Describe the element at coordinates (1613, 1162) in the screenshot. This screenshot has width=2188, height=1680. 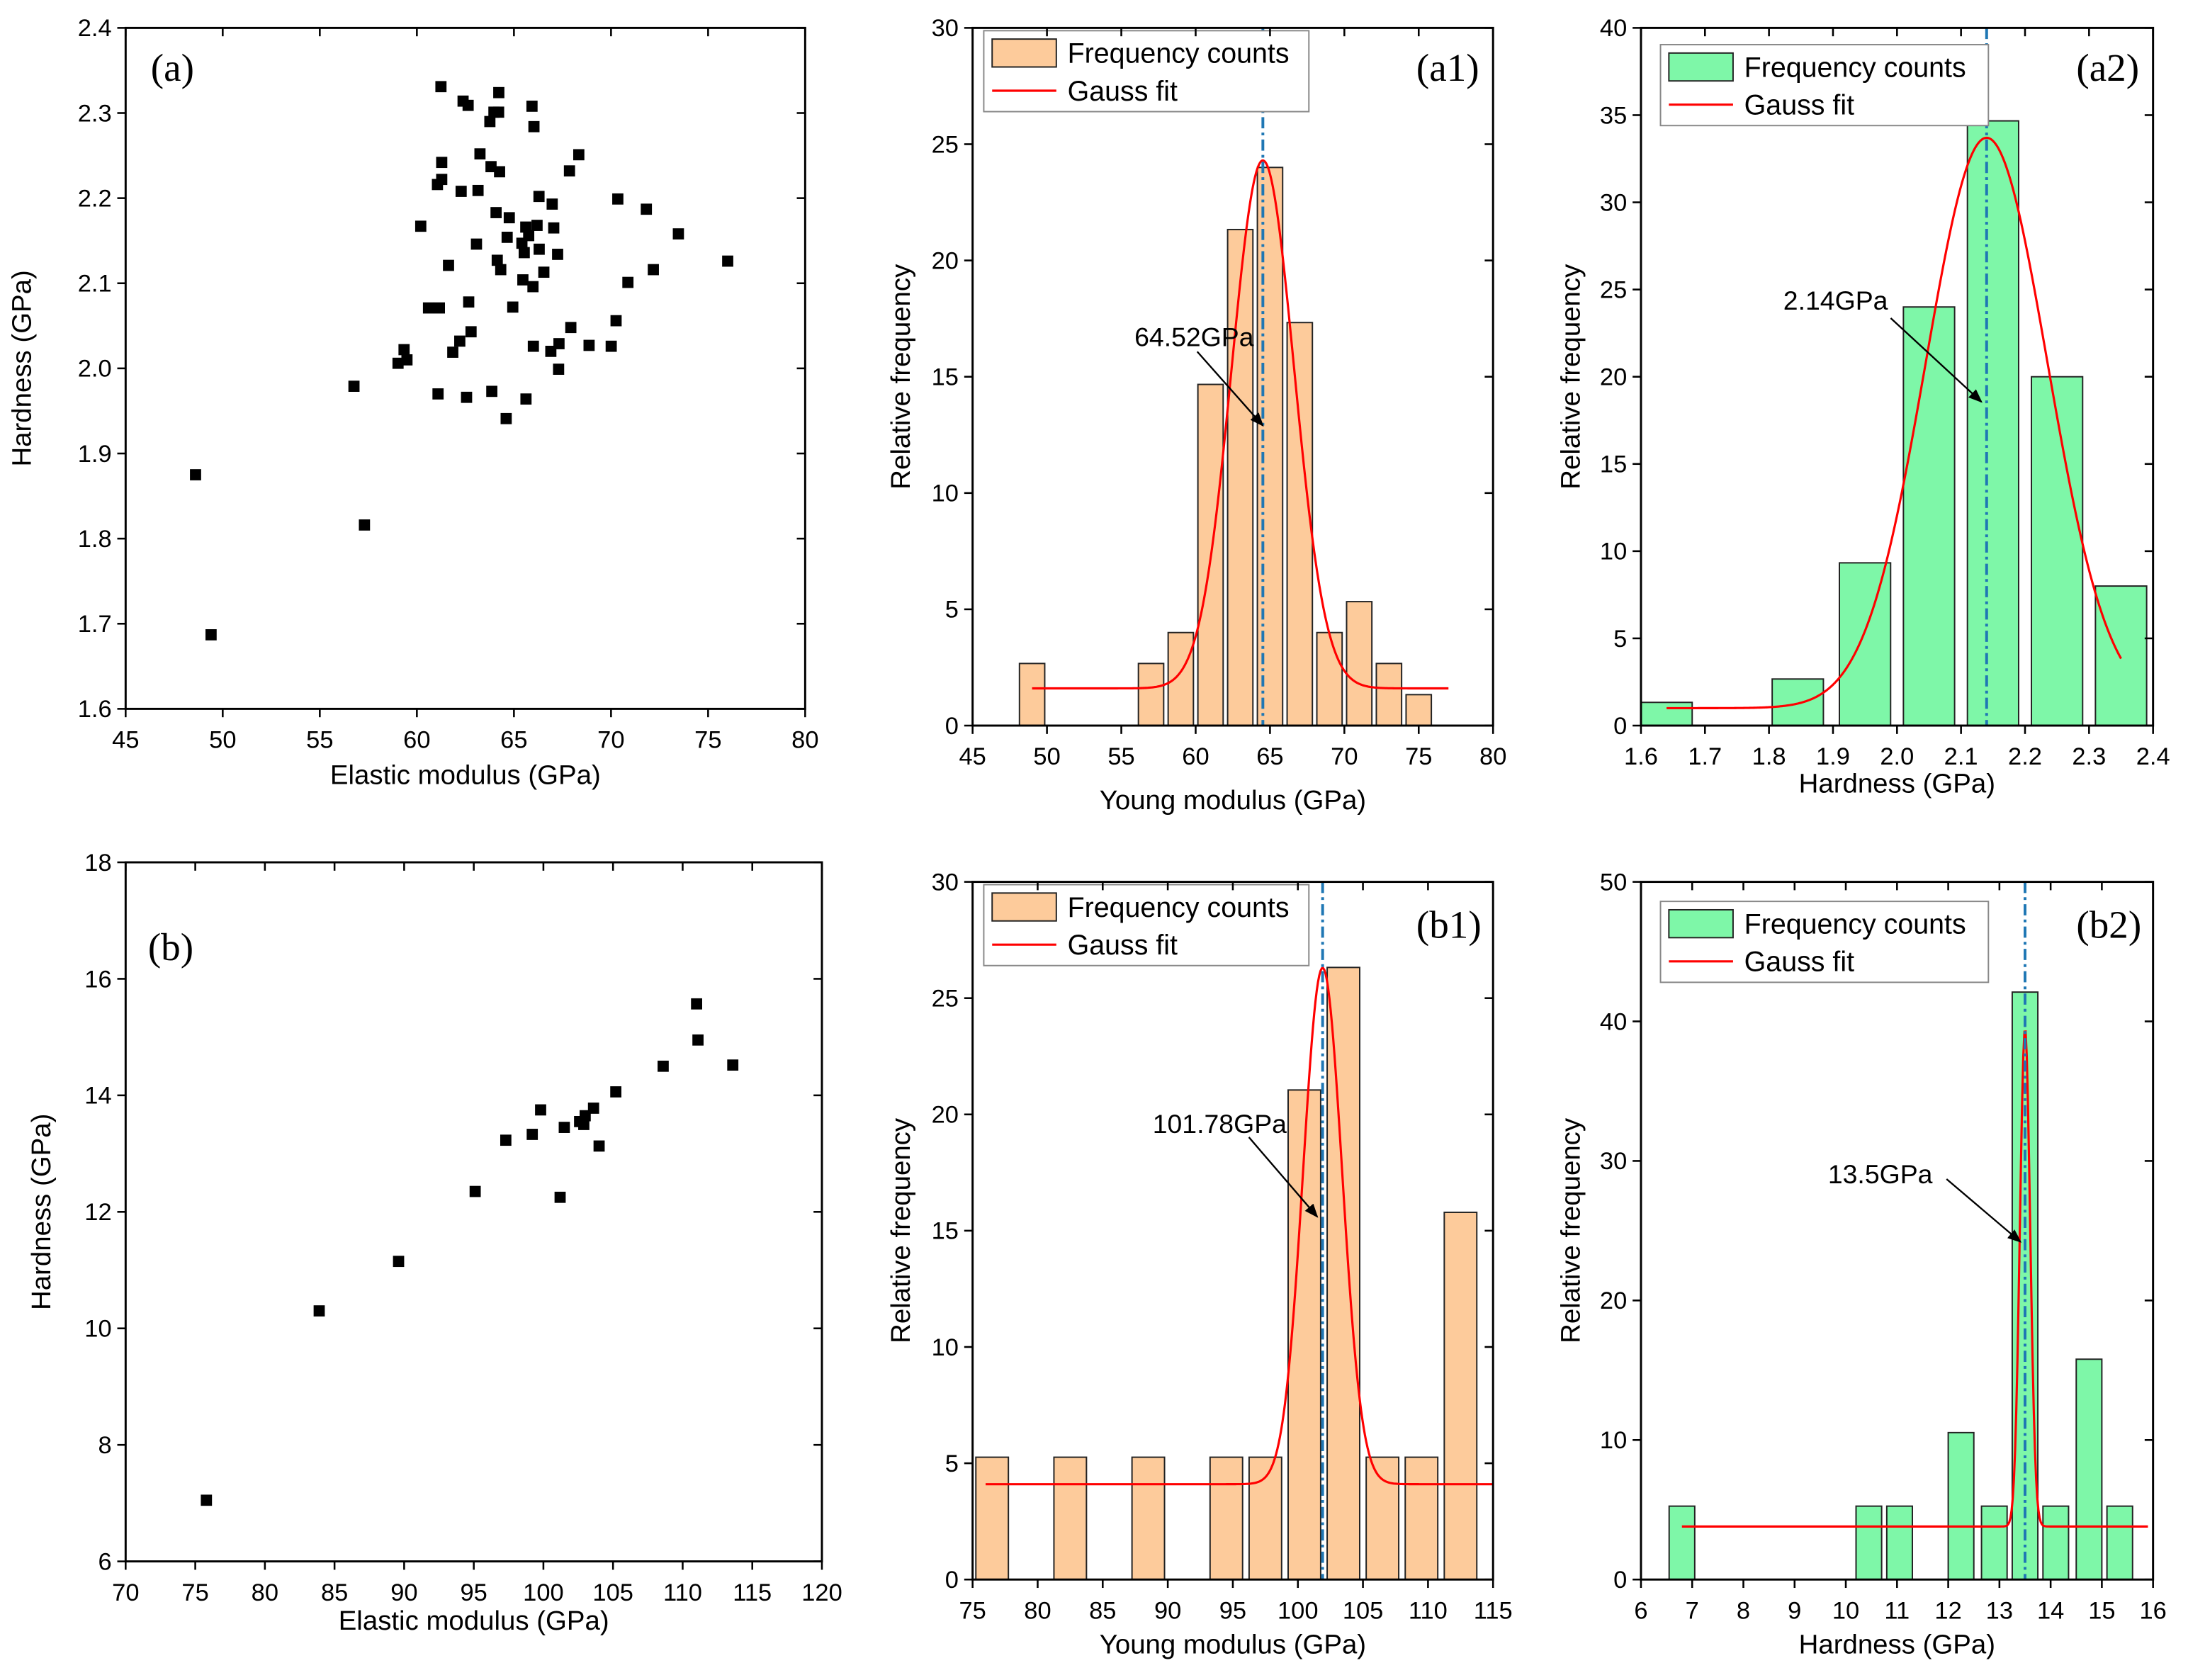
I see `y-tick-label: 30` at that location.